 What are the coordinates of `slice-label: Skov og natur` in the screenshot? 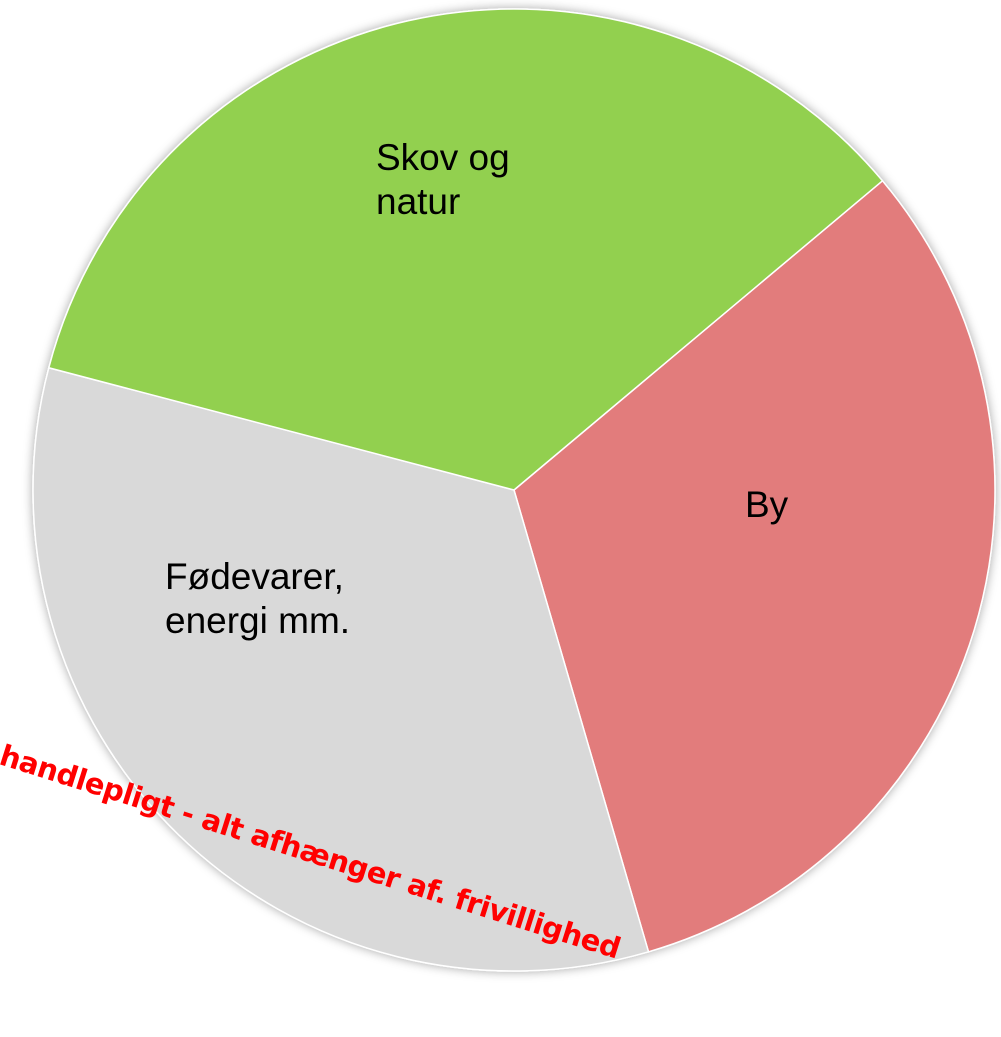 It's located at (443, 179).